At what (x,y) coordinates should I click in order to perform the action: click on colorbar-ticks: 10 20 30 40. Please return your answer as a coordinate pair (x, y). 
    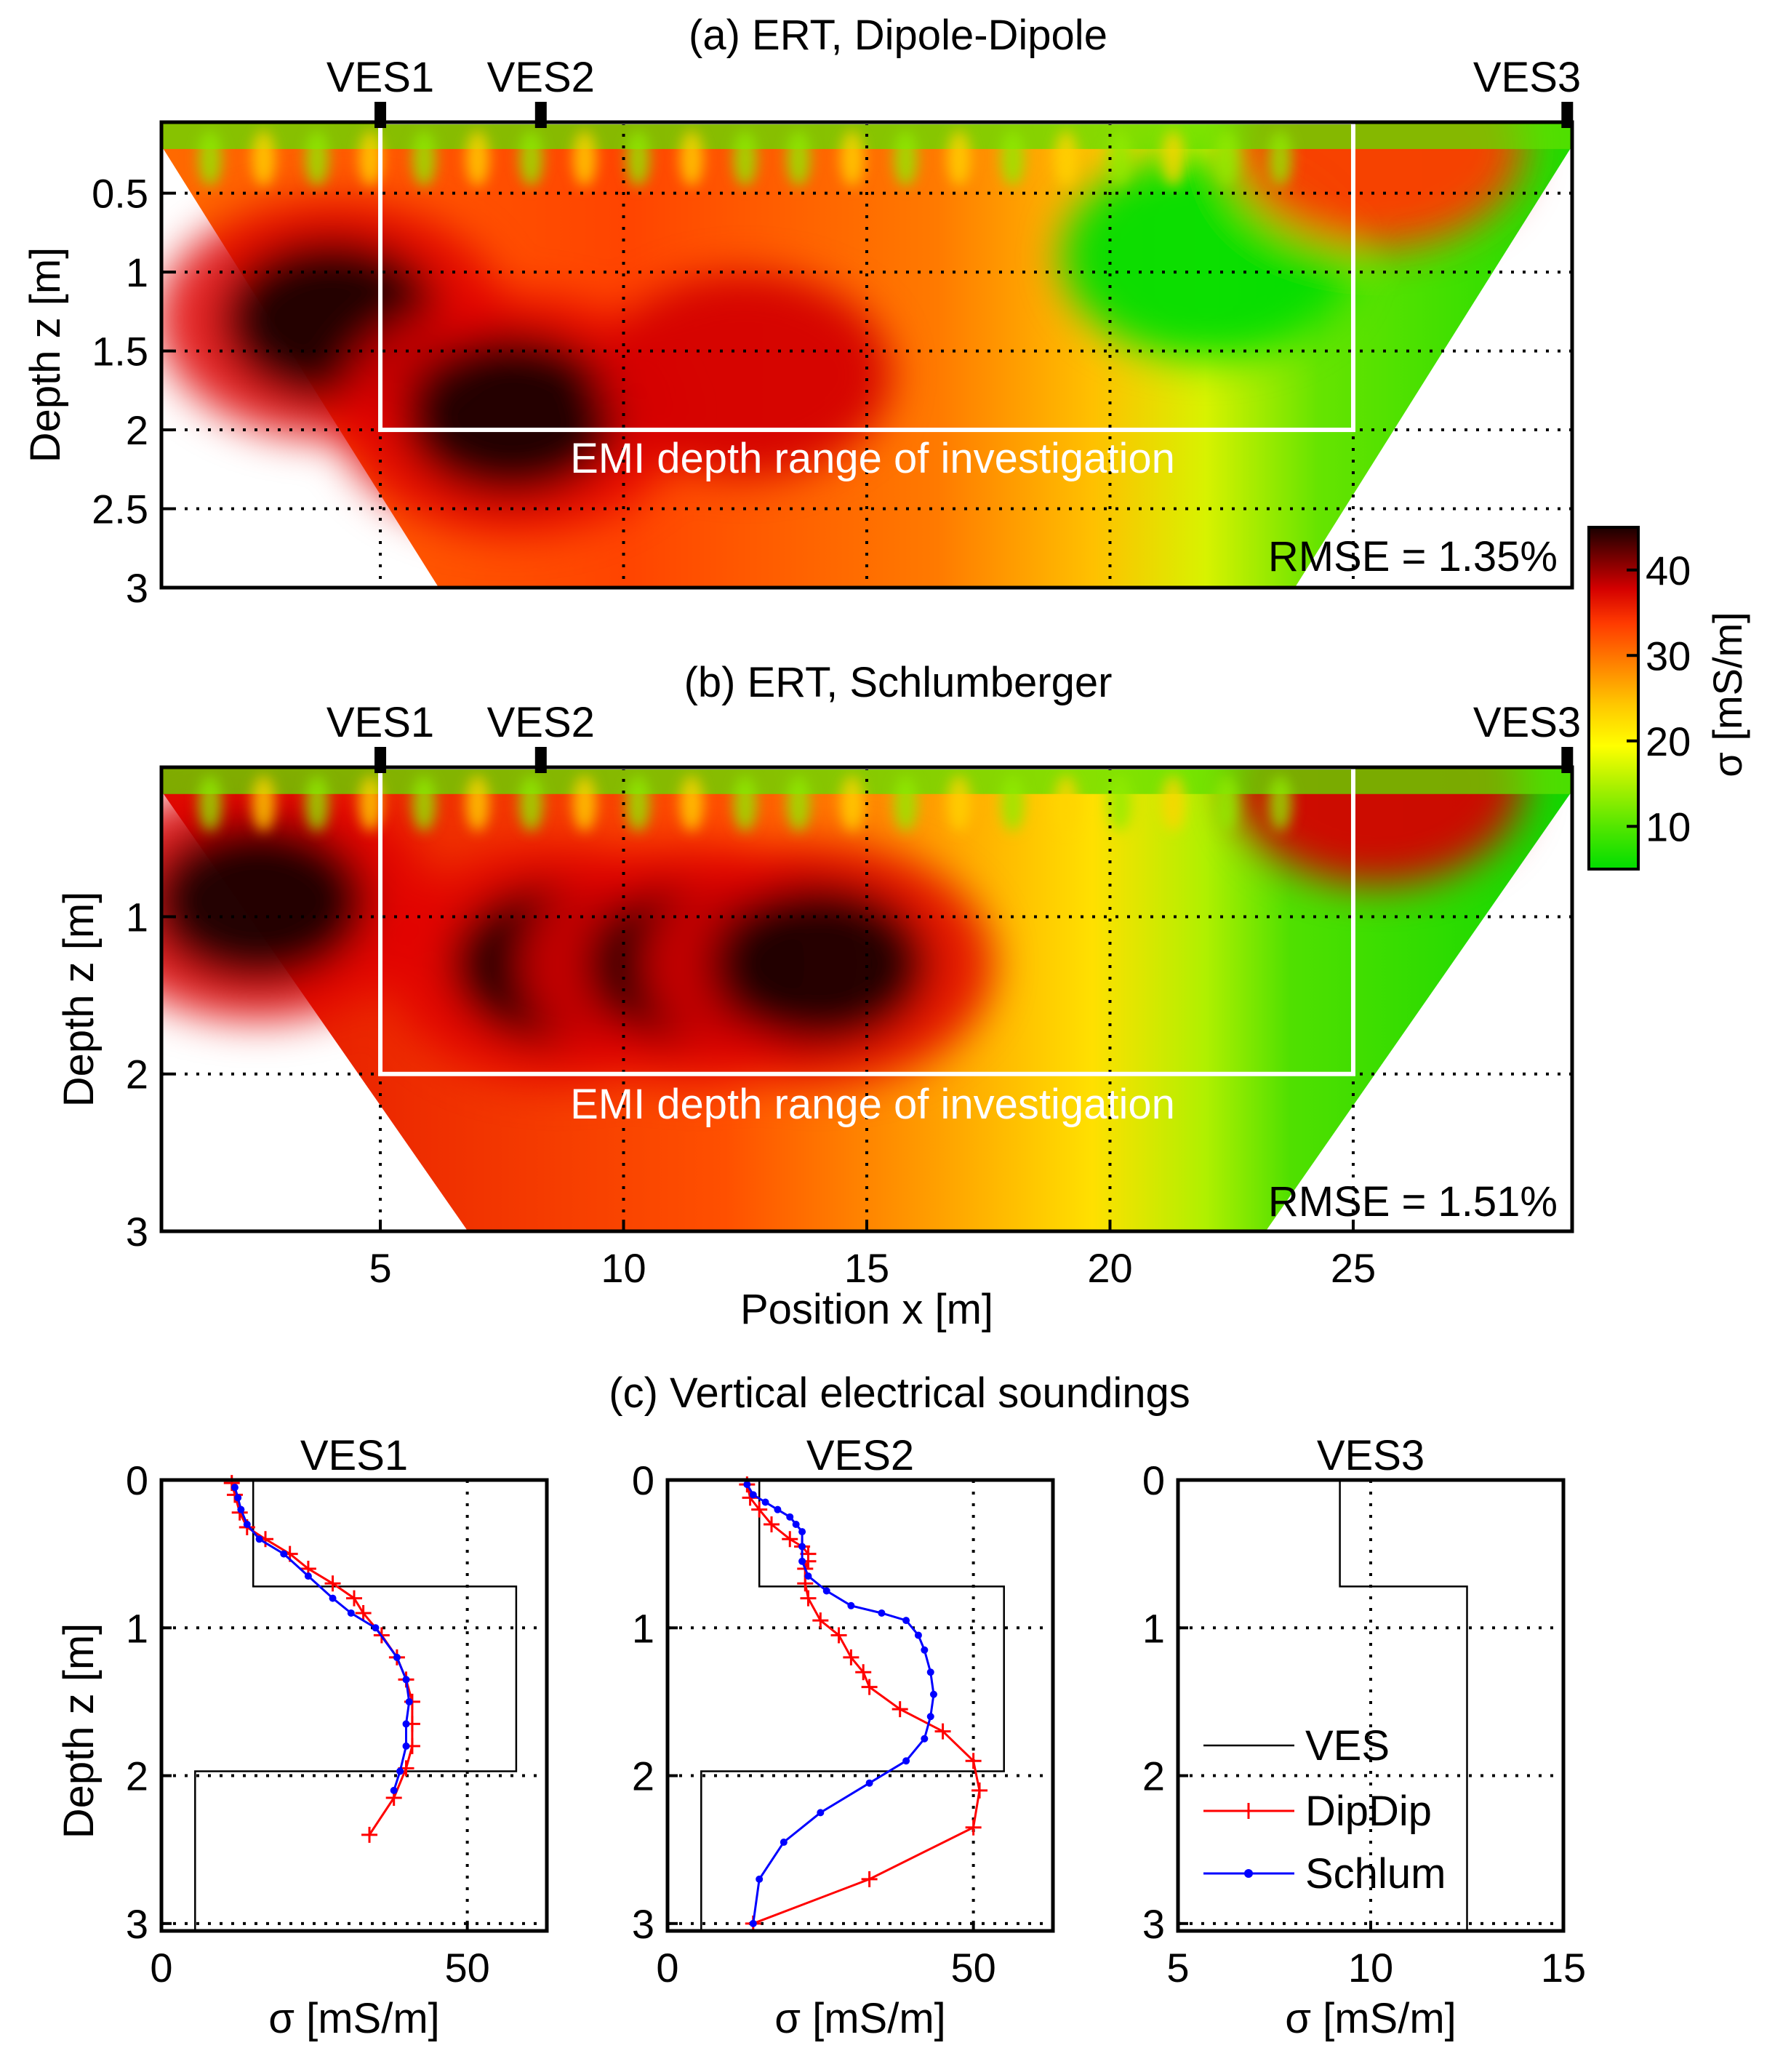
    Looking at the image, I should click on (1659, 698).